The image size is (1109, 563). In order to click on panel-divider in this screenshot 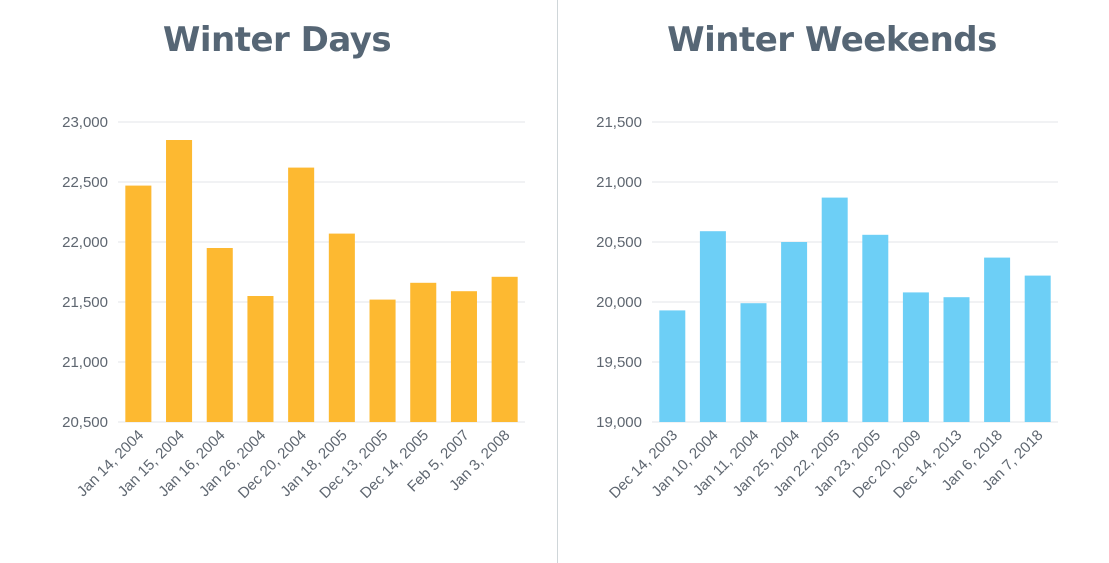, I will do `click(557, 281)`.